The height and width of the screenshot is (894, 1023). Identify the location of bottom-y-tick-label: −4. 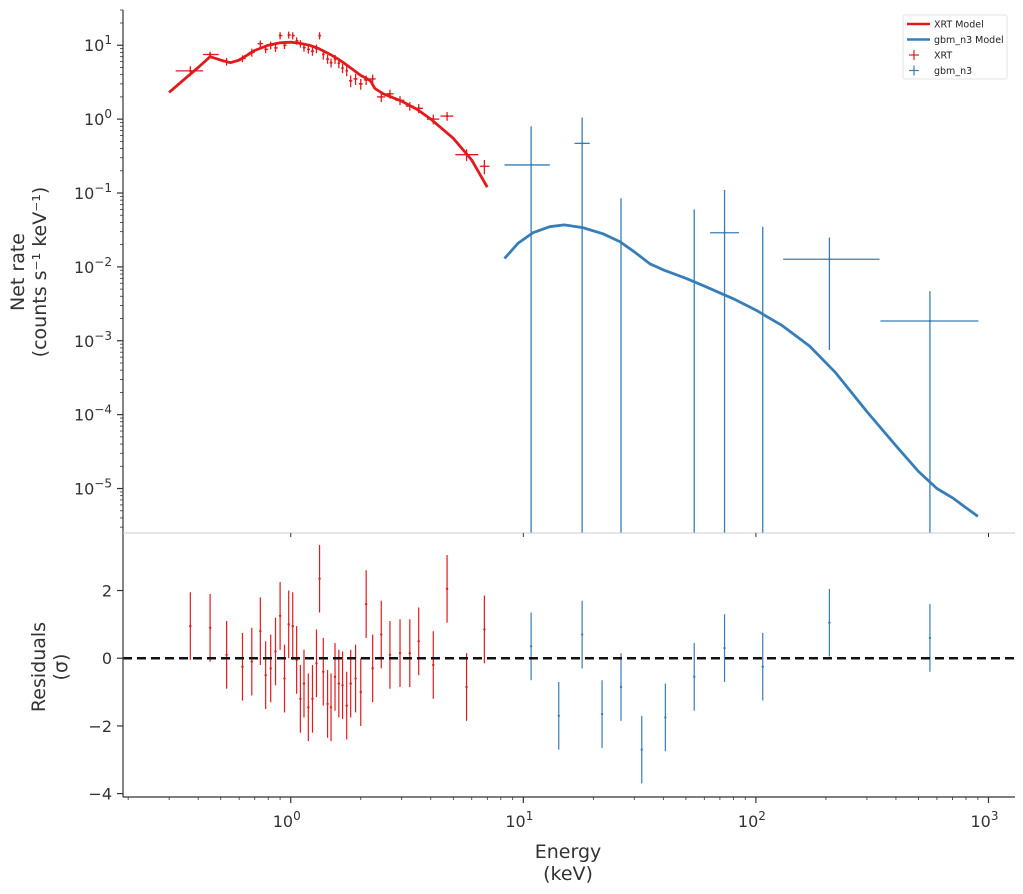
(100, 794).